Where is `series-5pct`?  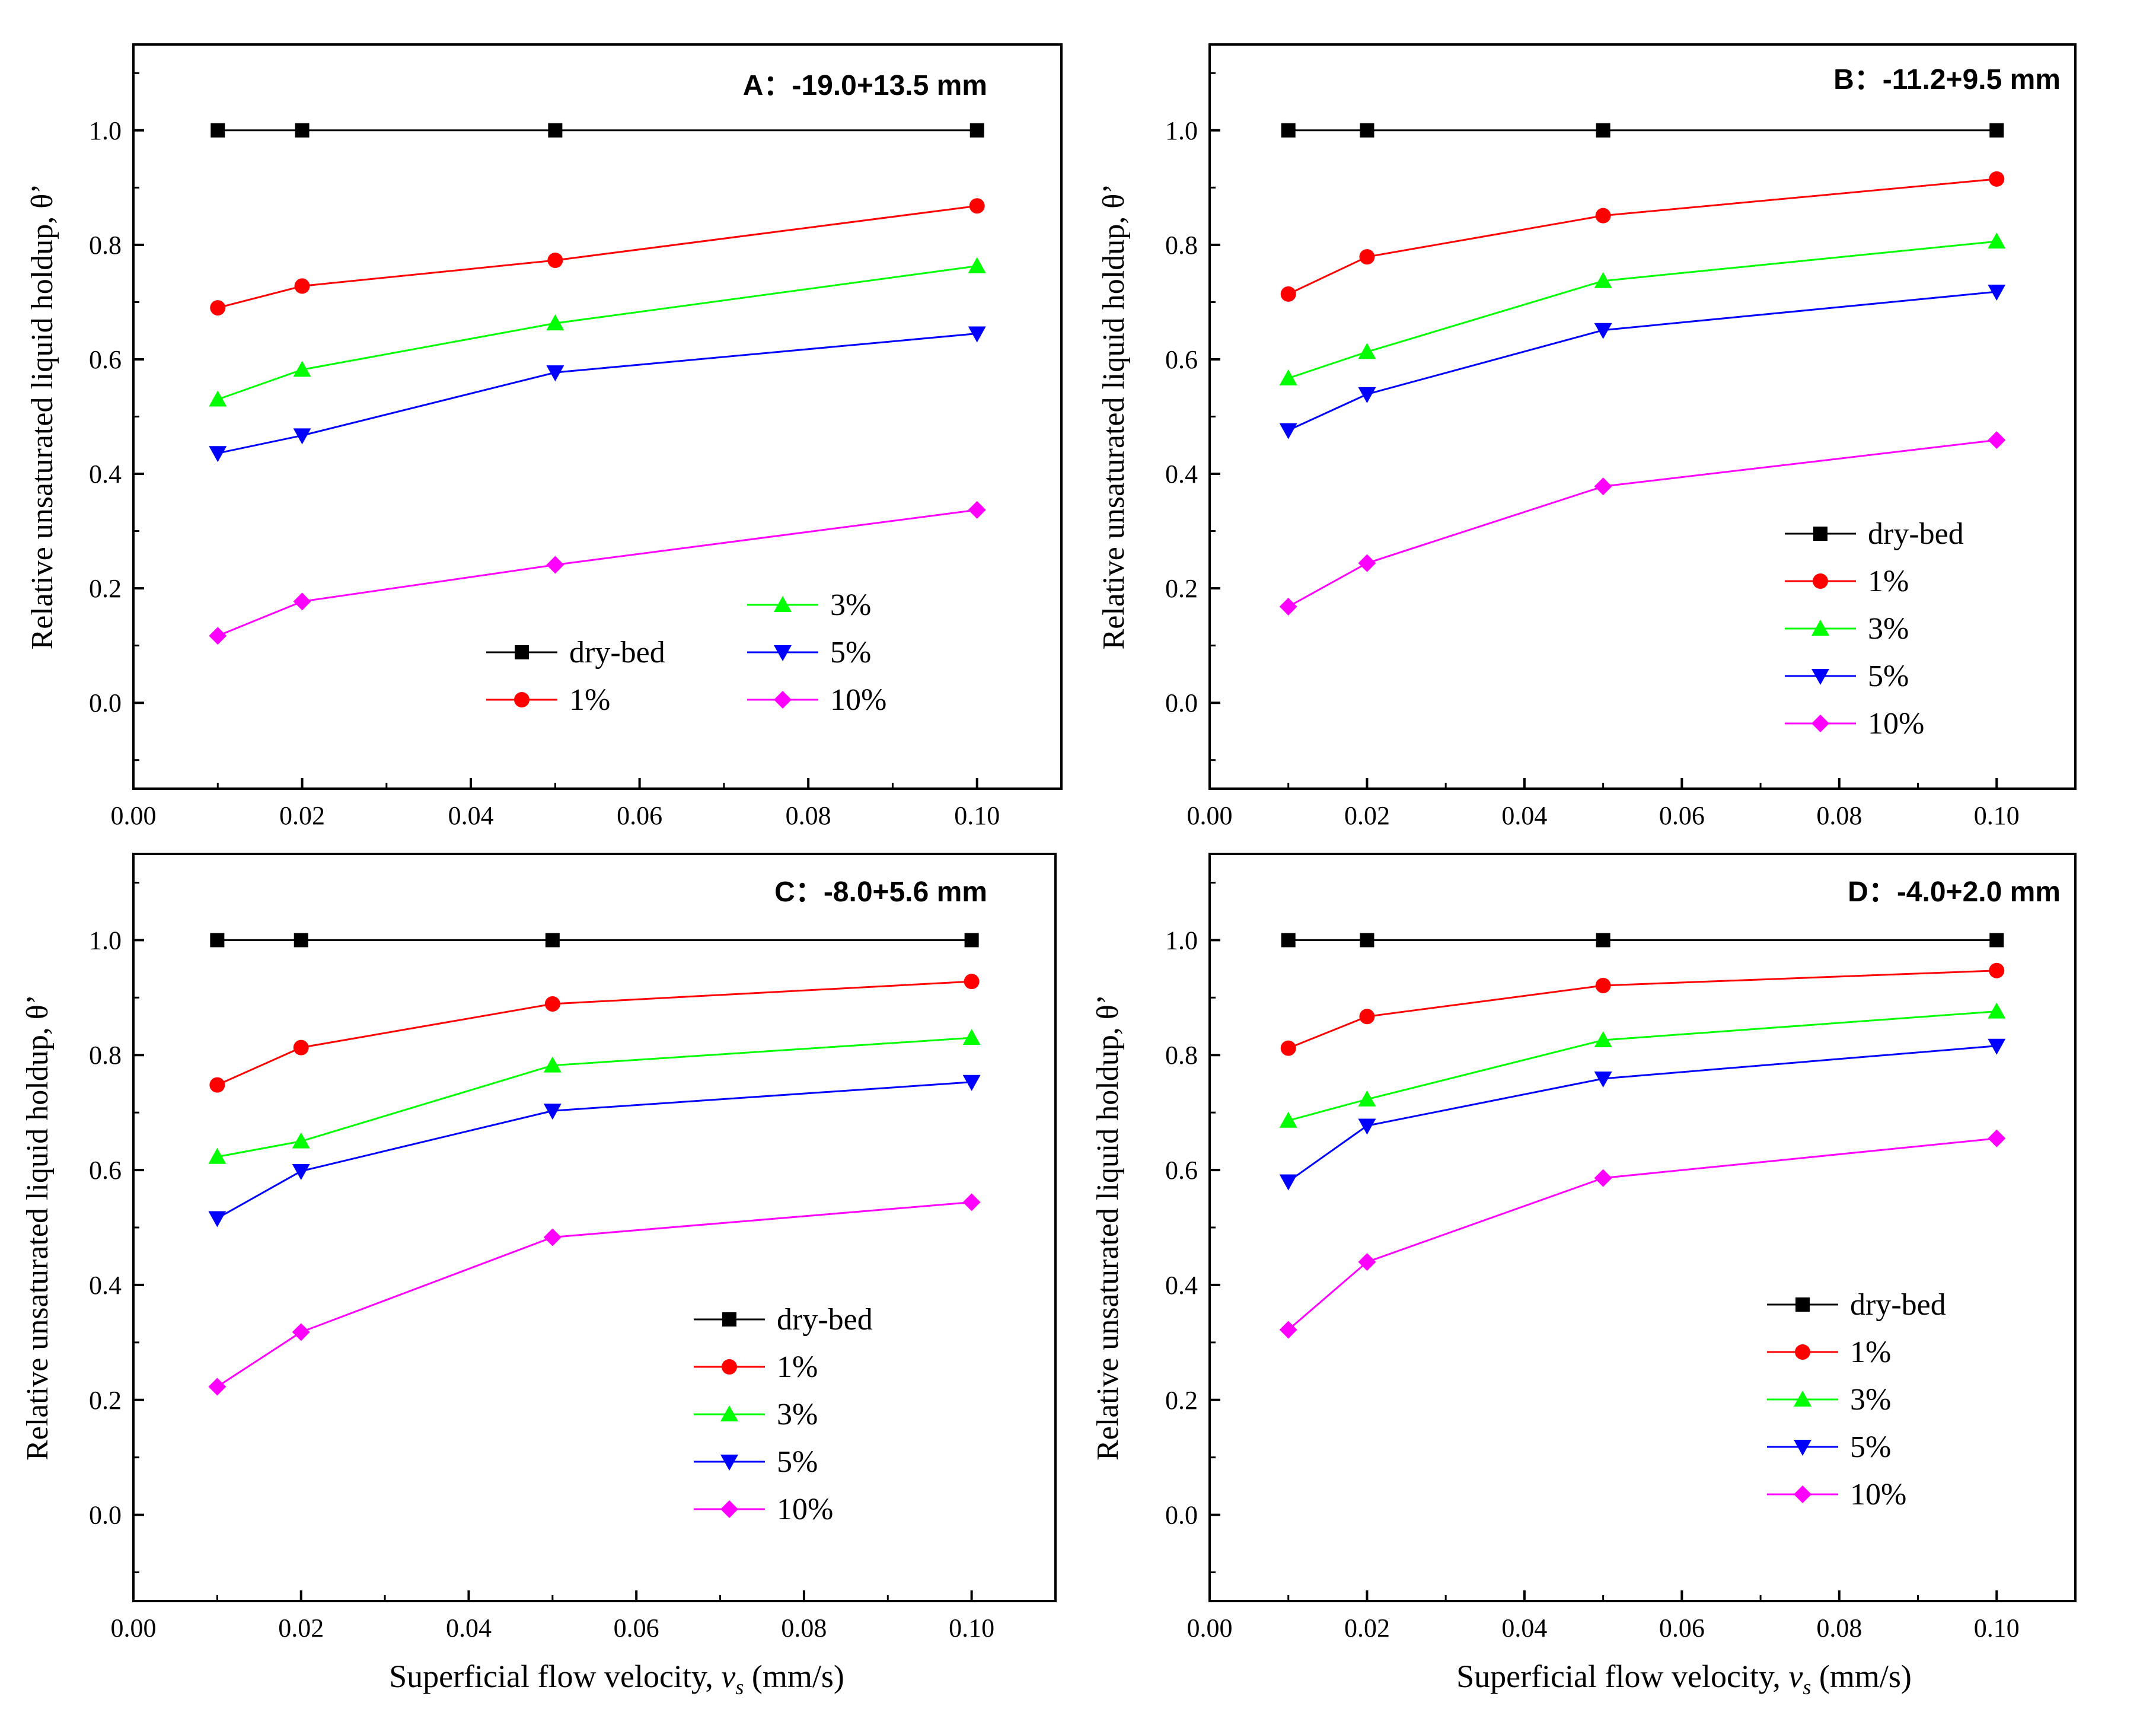
series-5pct is located at coordinates (1642, 362).